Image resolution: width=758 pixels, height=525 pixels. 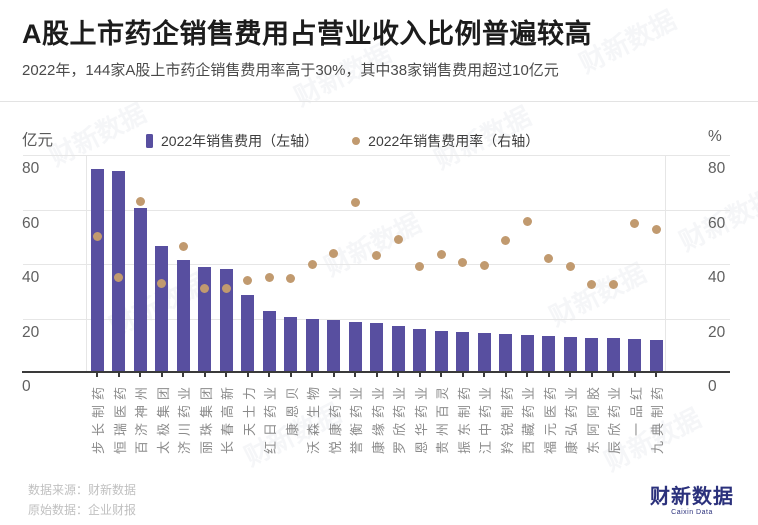 What do you see at coordinates (717, 332) in the screenshot?
I see `y-tick-label-right-20: 20` at bounding box center [717, 332].